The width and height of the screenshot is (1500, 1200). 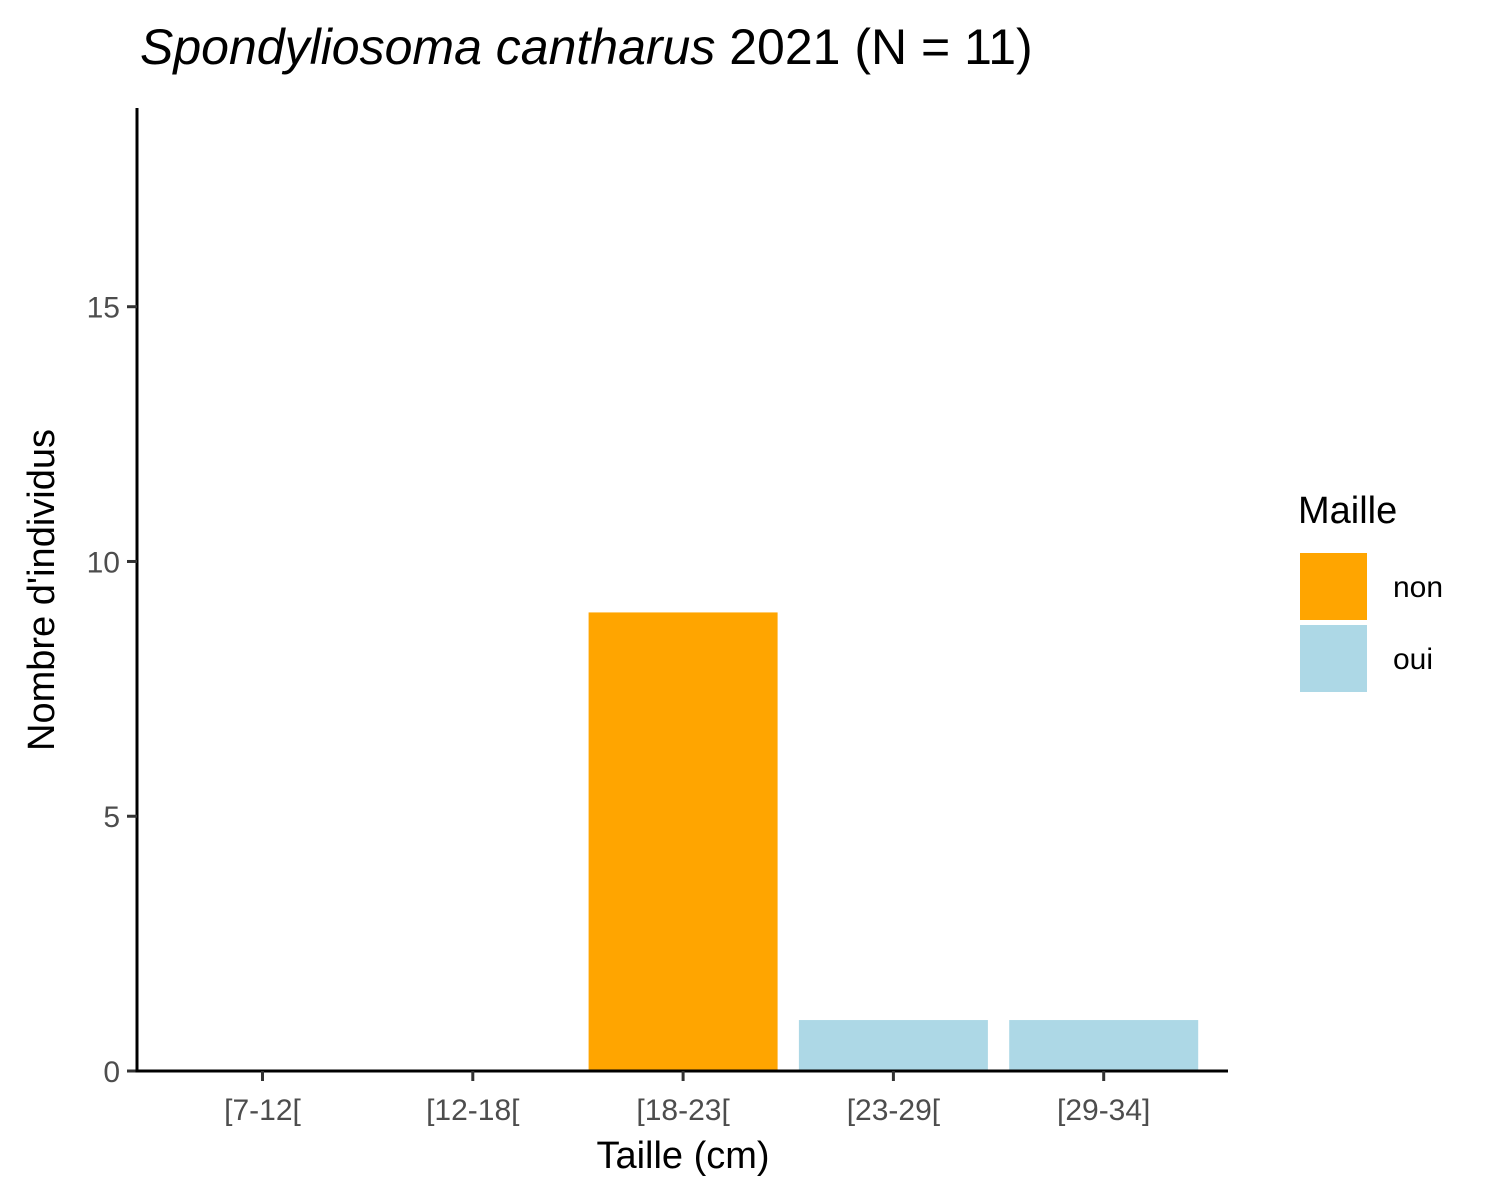 What do you see at coordinates (1347, 511) in the screenshot?
I see `legend-title: Maille` at bounding box center [1347, 511].